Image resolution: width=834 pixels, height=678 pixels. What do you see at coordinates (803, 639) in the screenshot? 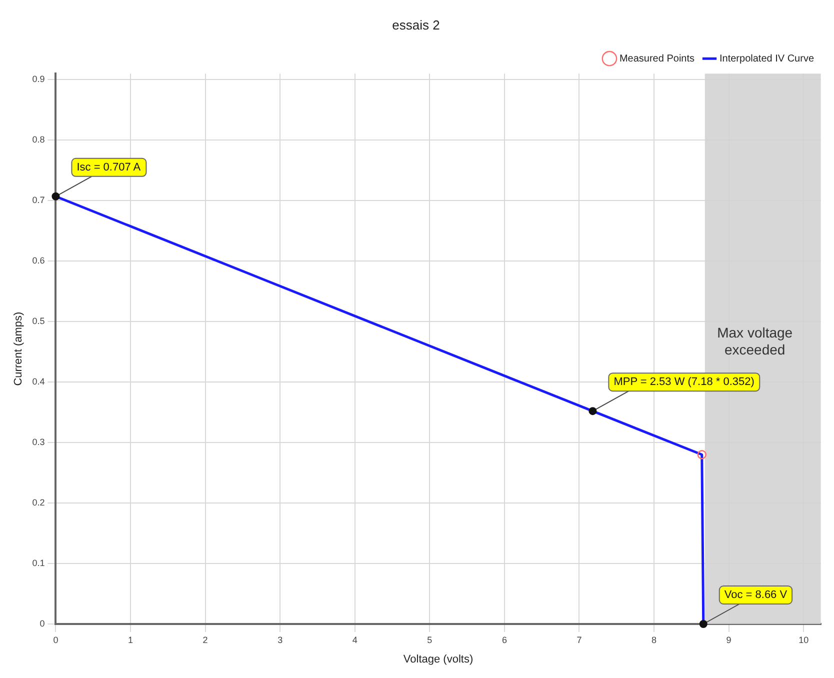
I see `x-tick-label: 10` at bounding box center [803, 639].